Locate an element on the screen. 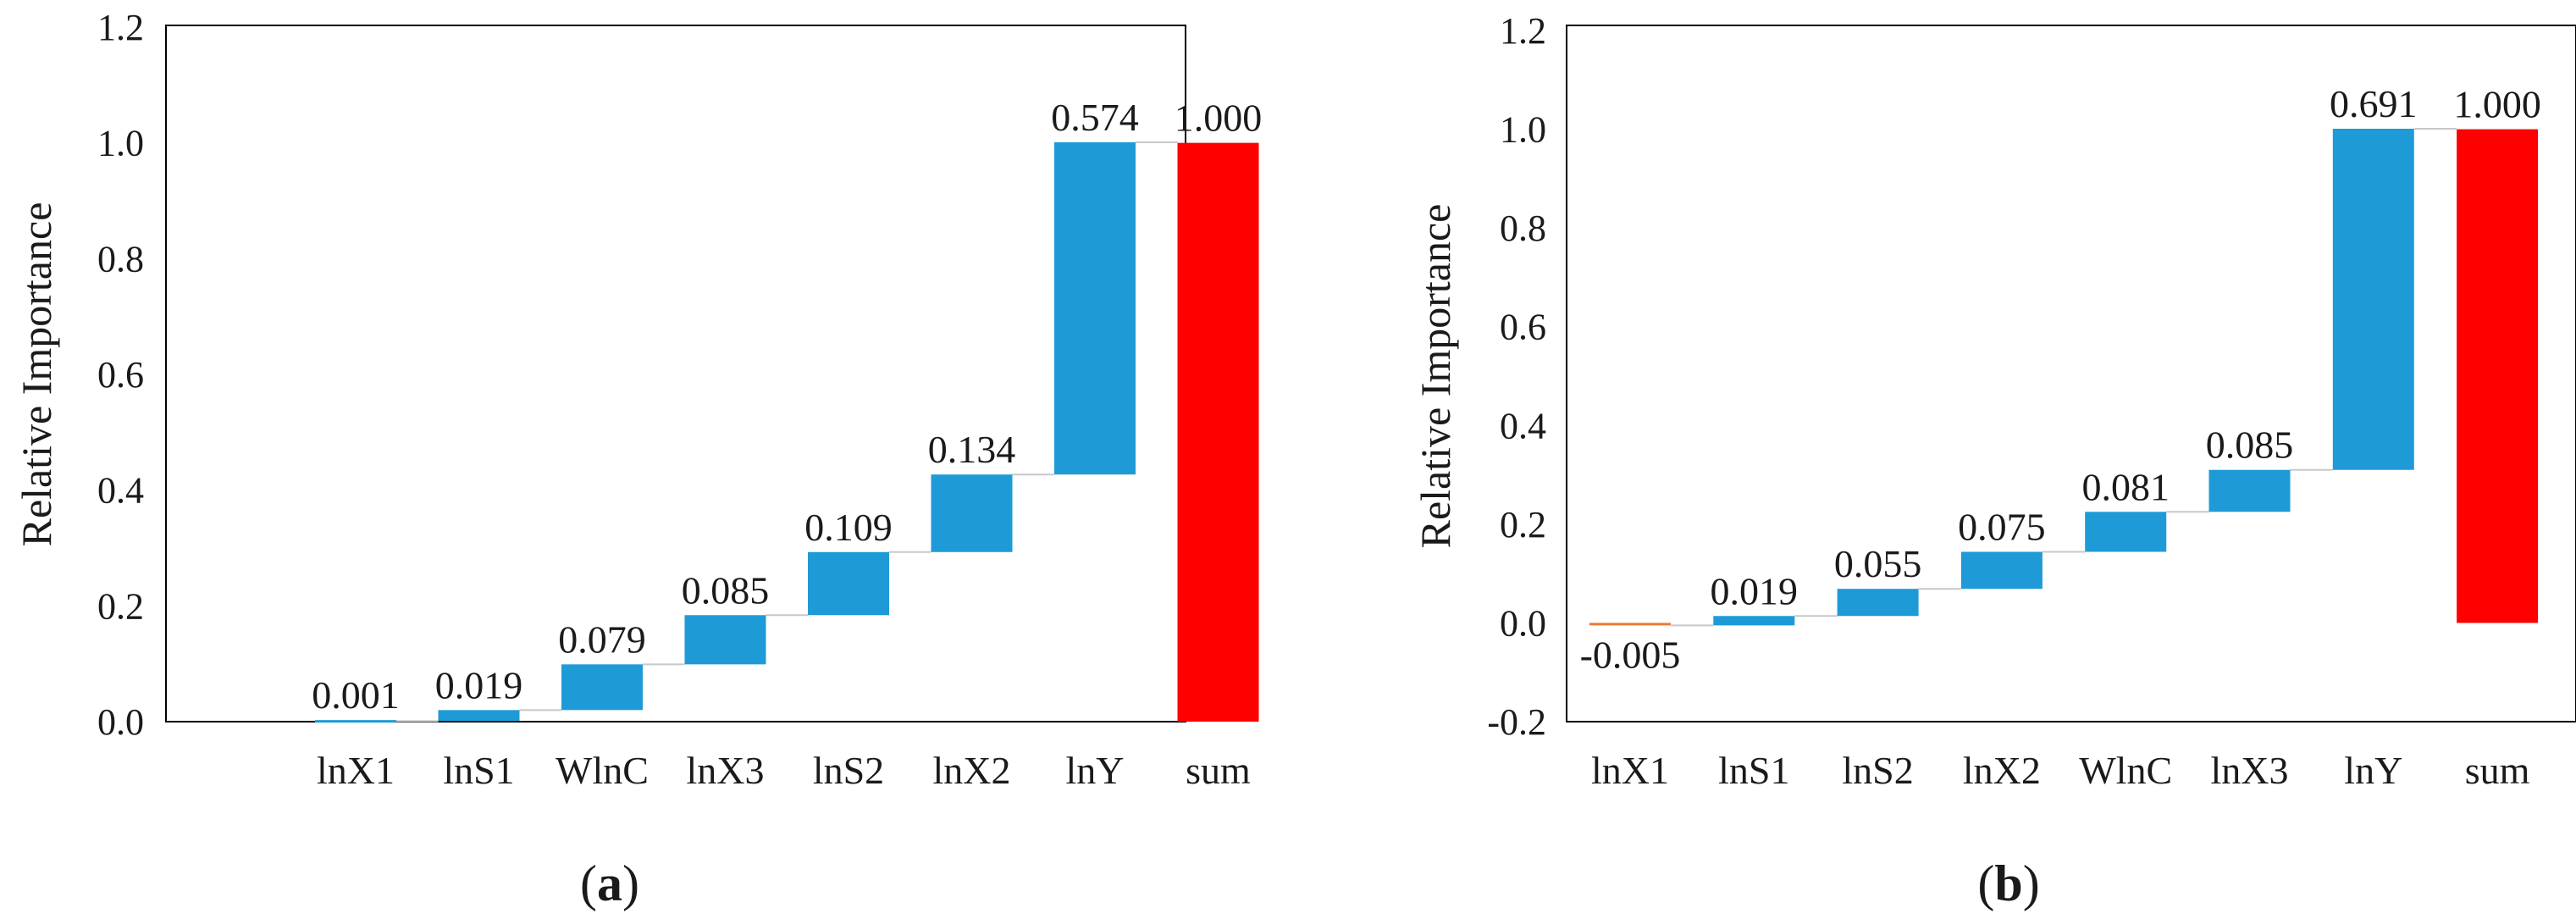  panel-b-category-label: lnS2 is located at coordinates (1877, 770).